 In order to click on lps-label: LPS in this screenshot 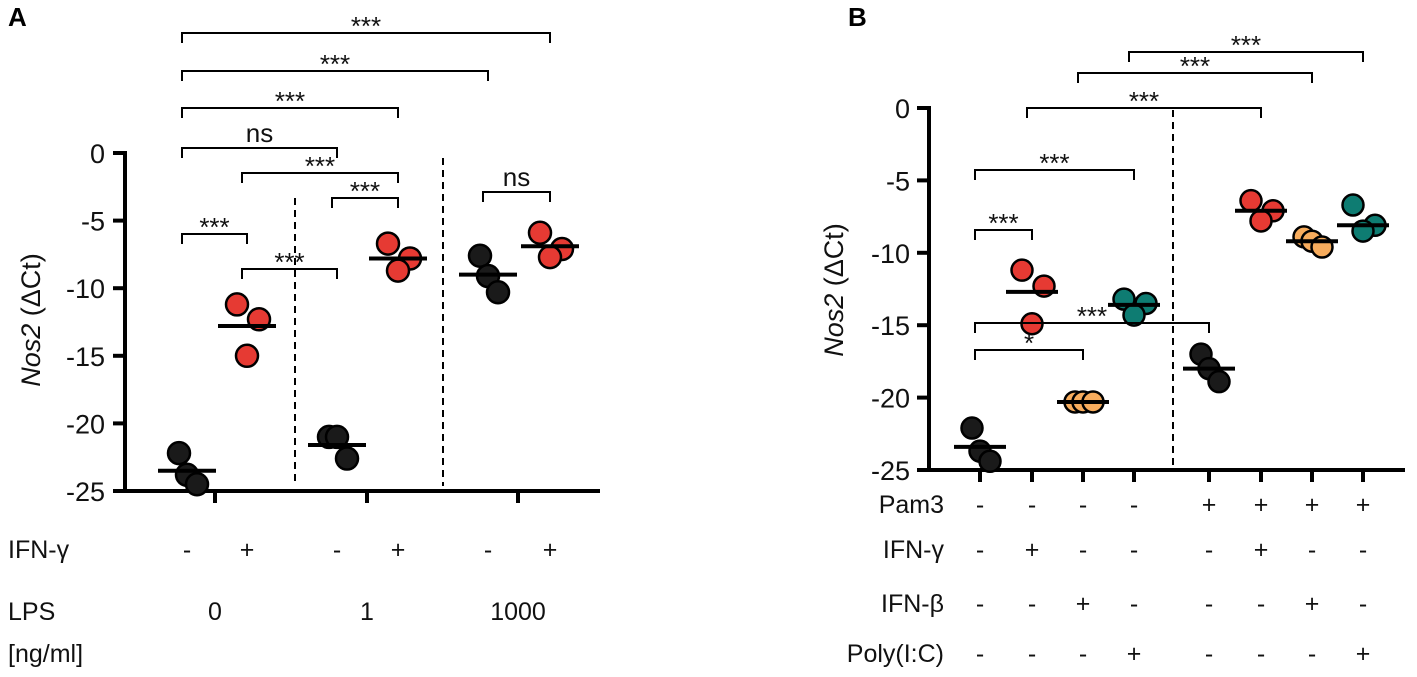, I will do `click(31, 612)`.